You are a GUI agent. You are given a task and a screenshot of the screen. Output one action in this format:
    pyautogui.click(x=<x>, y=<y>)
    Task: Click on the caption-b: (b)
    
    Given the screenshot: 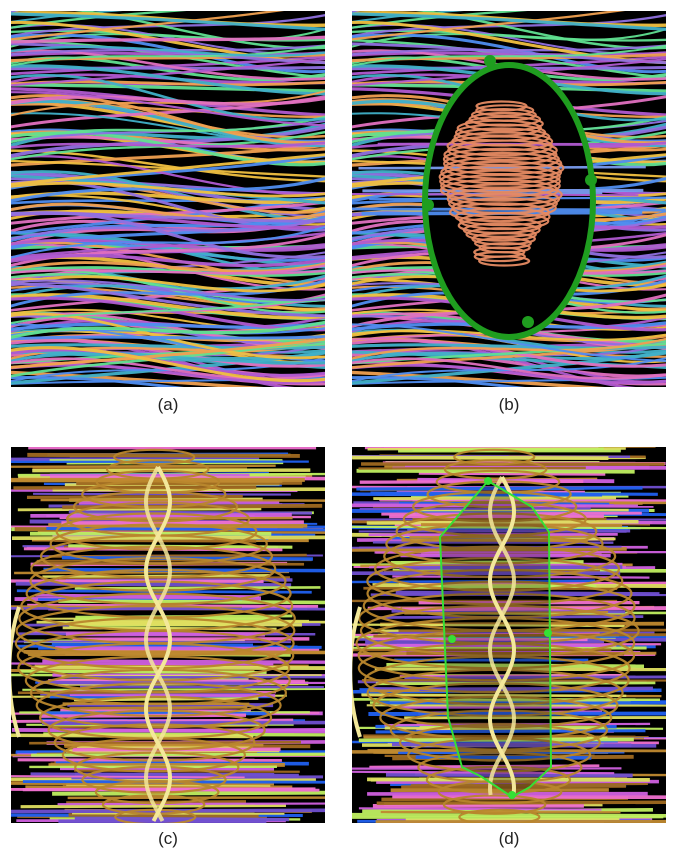 What is the action you would take?
    pyautogui.click(x=509, y=404)
    